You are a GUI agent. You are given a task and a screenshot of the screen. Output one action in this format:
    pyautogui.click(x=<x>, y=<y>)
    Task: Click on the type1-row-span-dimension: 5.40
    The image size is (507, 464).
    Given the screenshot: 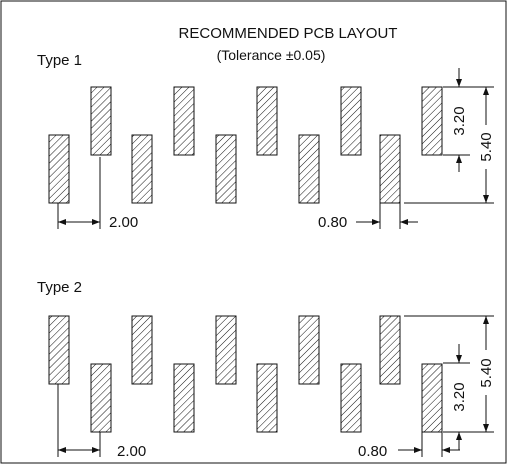 What is the action you would take?
    pyautogui.click(x=449, y=145)
    